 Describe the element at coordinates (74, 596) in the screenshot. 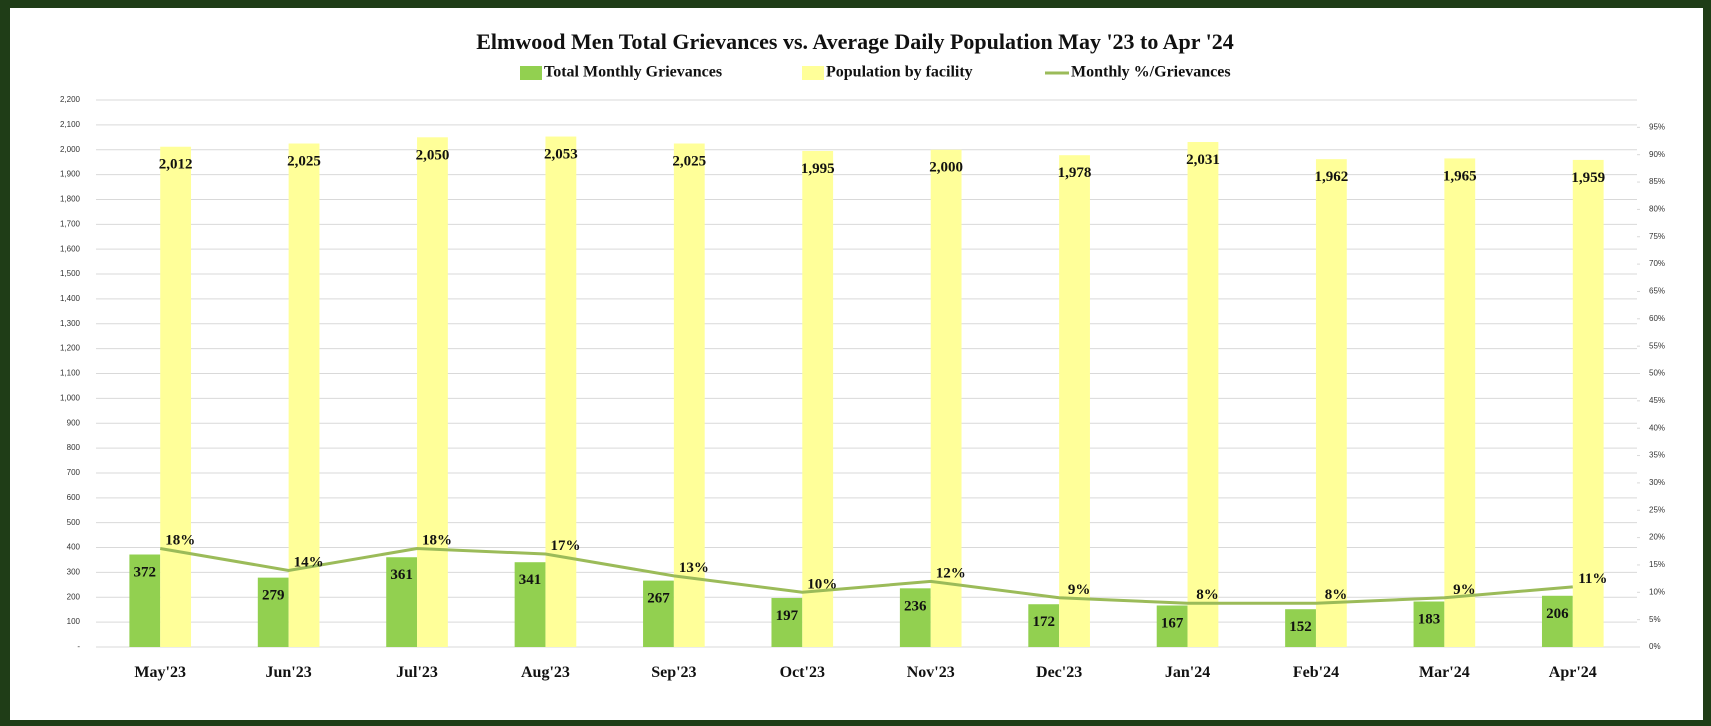

I see `y-tick-label: 200` at that location.